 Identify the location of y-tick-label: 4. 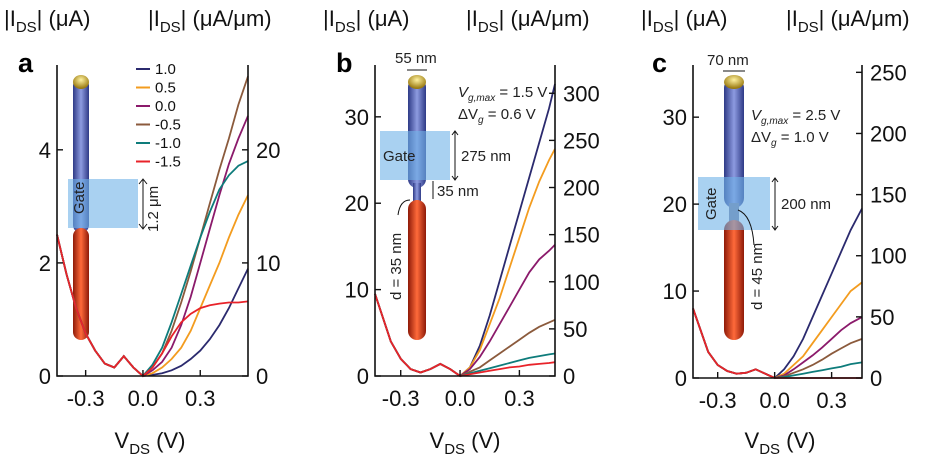
(45, 150).